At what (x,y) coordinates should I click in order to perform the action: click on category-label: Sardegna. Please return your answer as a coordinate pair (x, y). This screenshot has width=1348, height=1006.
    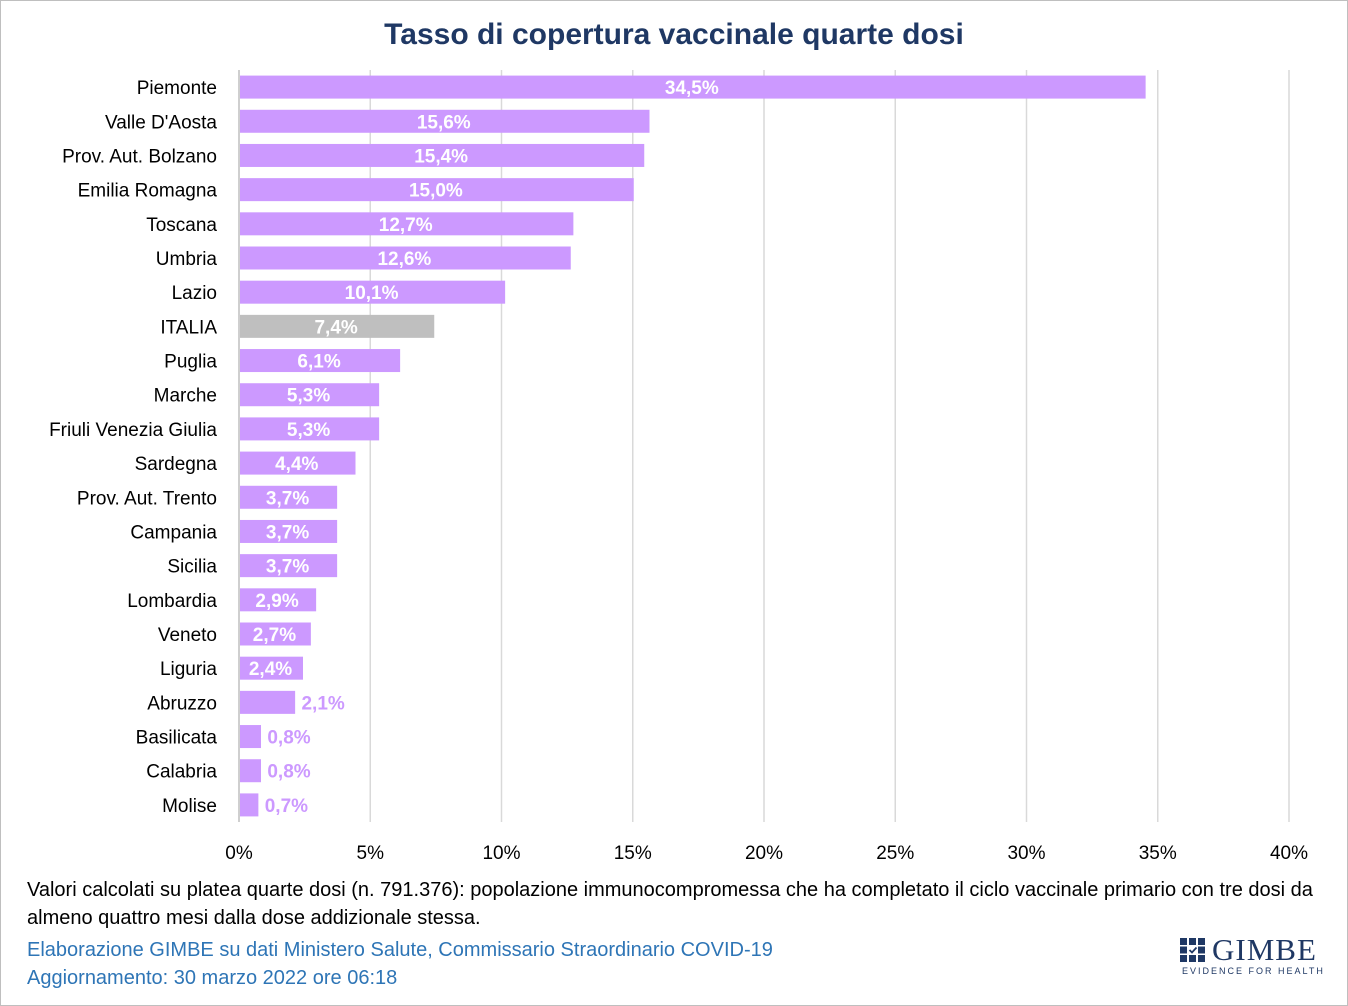
    Looking at the image, I should click on (176, 464).